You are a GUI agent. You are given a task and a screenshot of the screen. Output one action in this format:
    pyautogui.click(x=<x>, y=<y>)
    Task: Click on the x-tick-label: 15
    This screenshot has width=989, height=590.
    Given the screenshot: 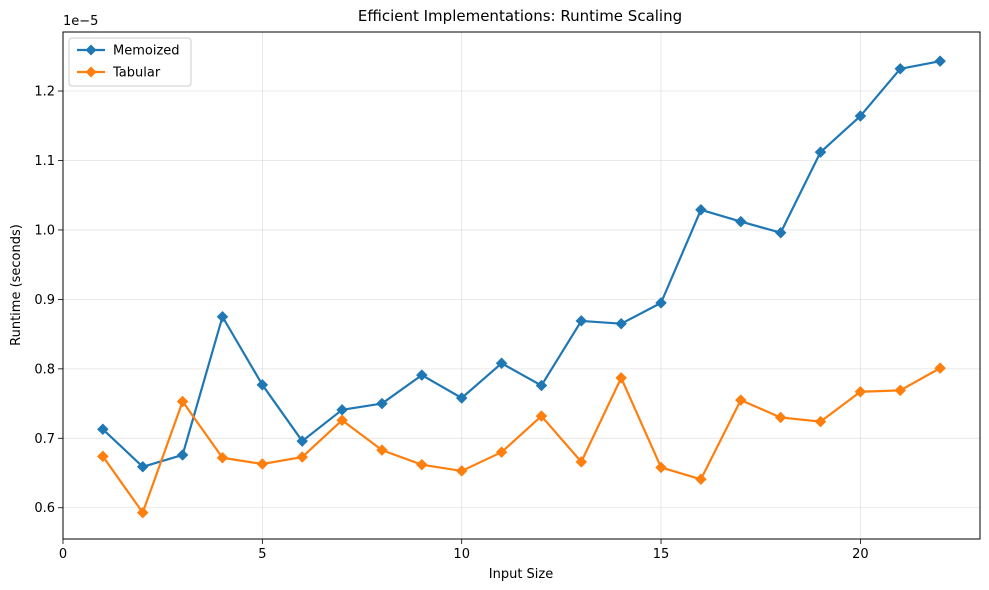 What is the action you would take?
    pyautogui.click(x=661, y=554)
    